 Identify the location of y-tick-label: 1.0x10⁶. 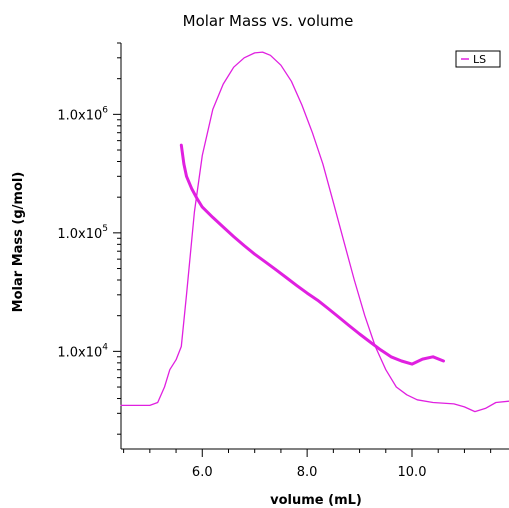
(82, 114).